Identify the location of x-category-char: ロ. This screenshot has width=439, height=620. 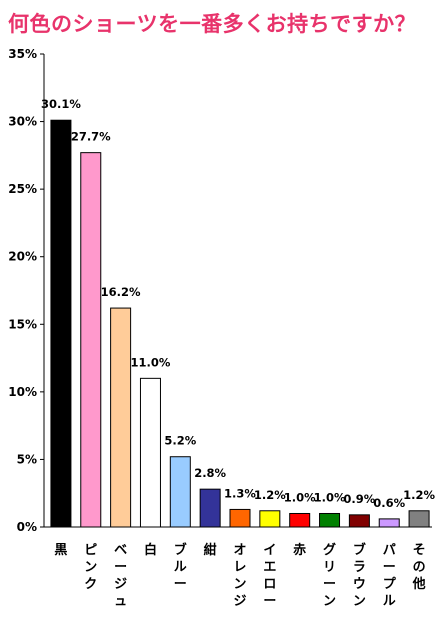
(269, 584).